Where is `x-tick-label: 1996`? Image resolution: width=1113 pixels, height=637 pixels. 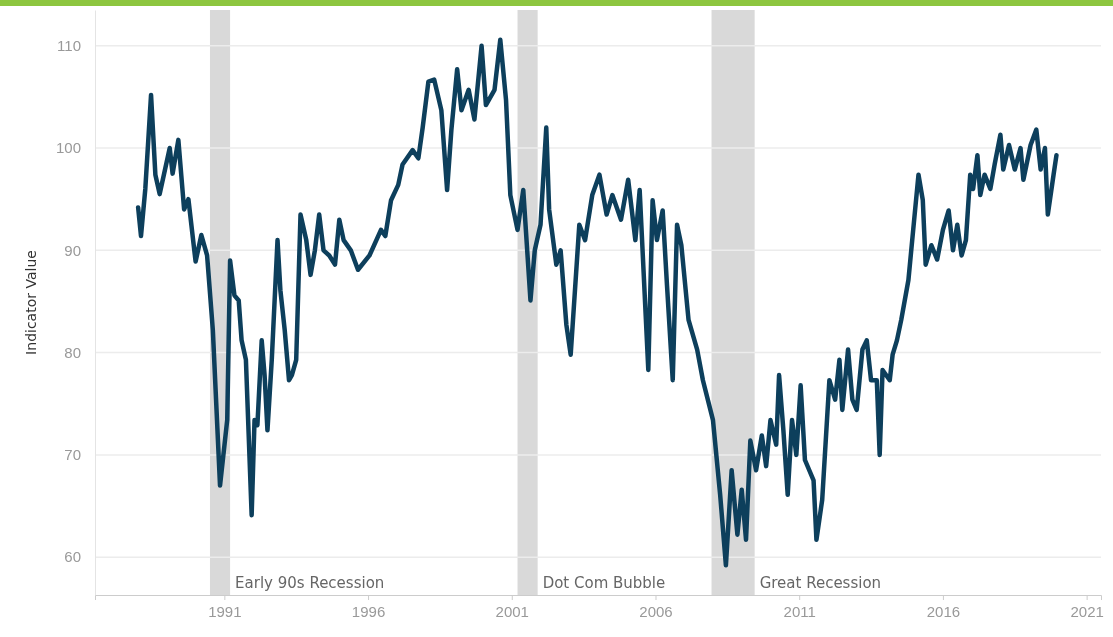
x-tick-label: 1996 is located at coordinates (368, 611).